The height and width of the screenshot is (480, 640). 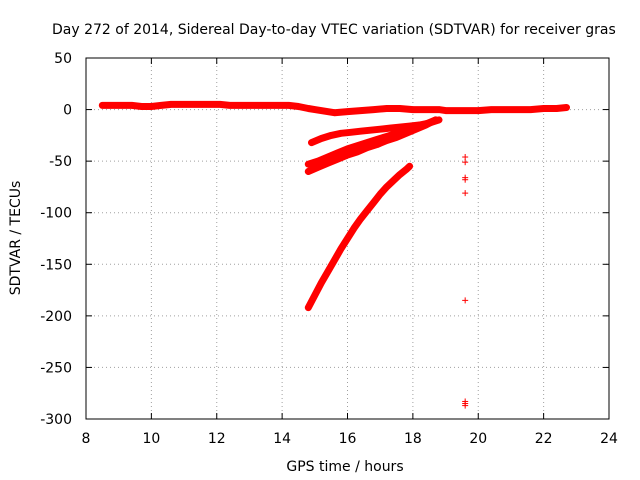 What do you see at coordinates (334, 108) in the screenshot?
I see `series-near-zero-band` at bounding box center [334, 108].